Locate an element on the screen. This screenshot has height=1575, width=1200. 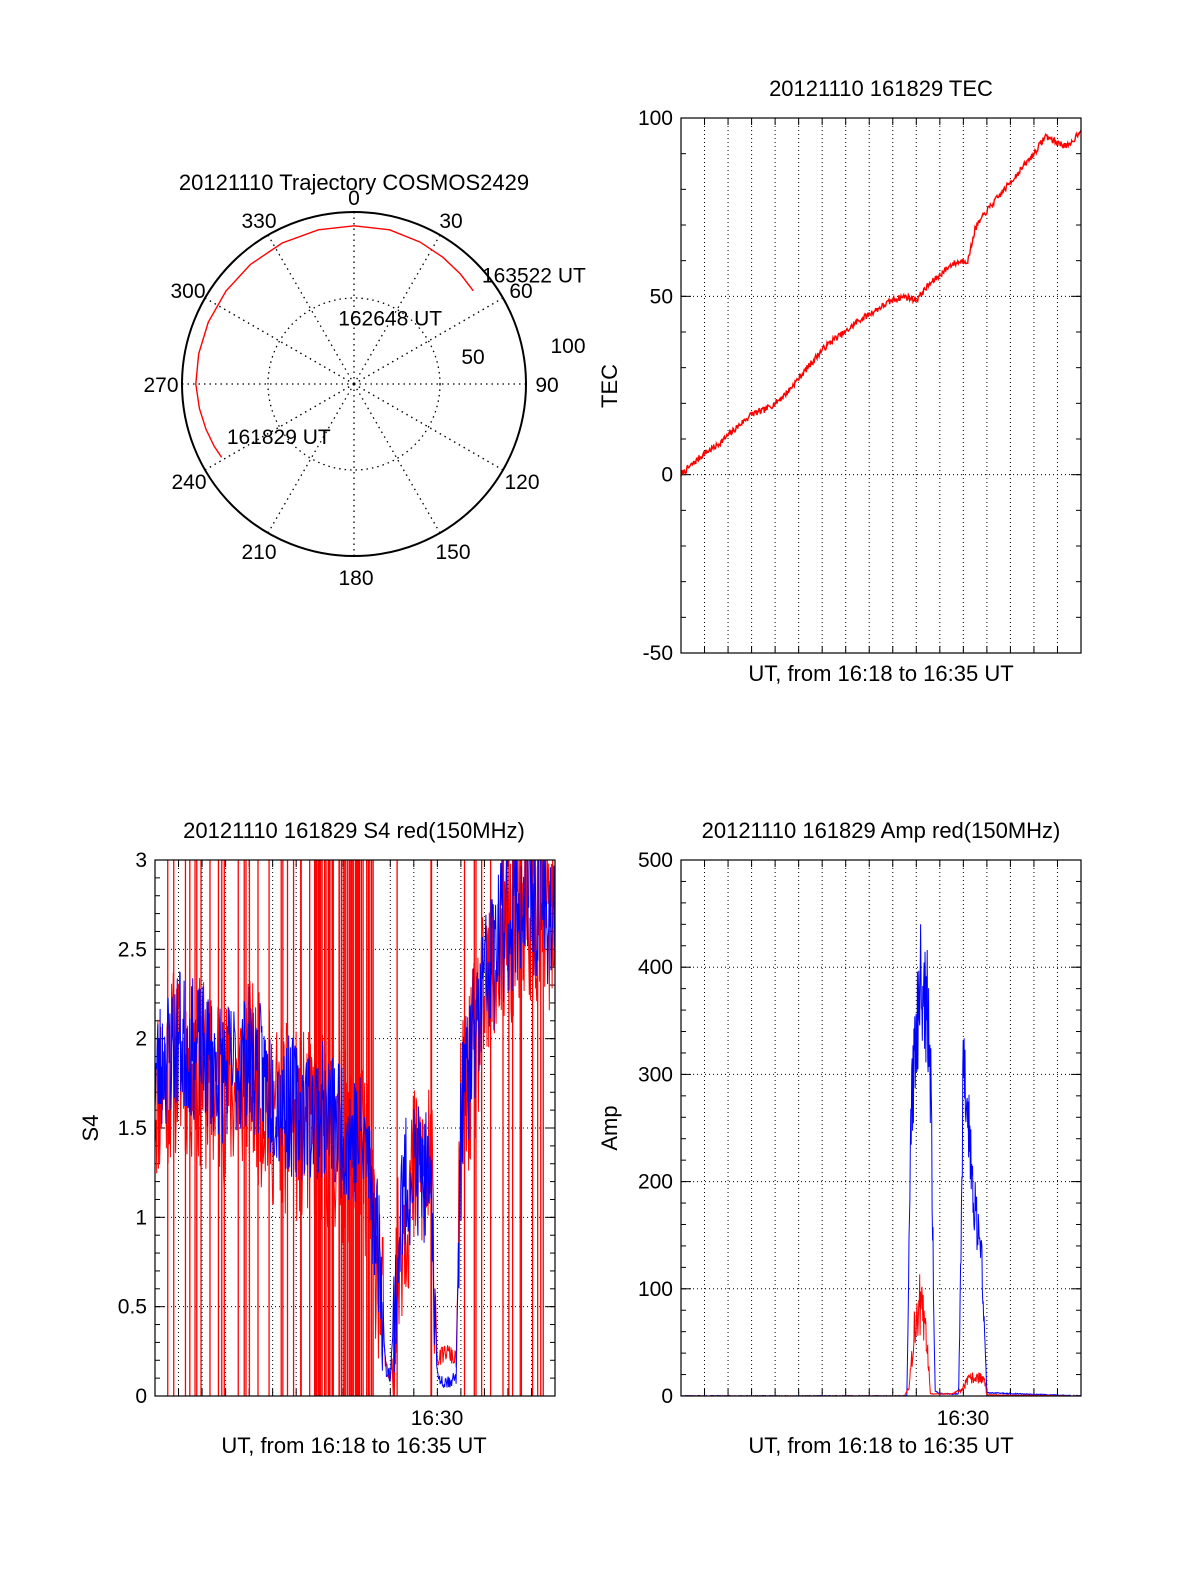
angle-label-150: 150 is located at coordinates (452, 552).